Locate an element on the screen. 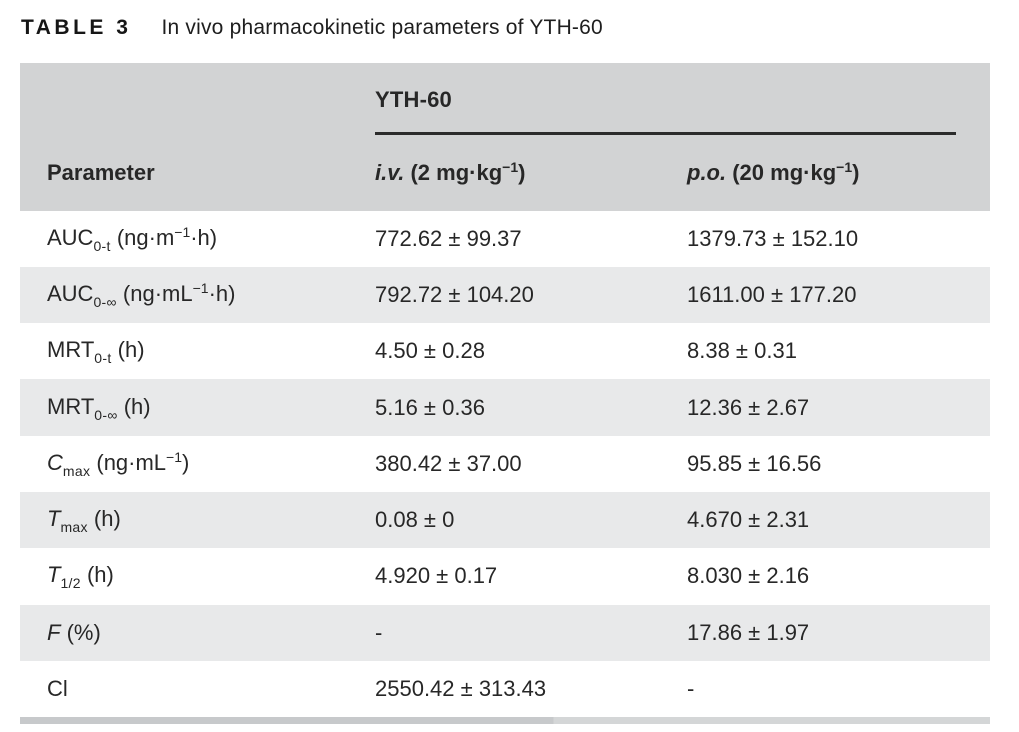 The width and height of the screenshot is (1019, 732). iv-value-cell: 5.16 ± 0.36 is located at coordinates (430, 407).